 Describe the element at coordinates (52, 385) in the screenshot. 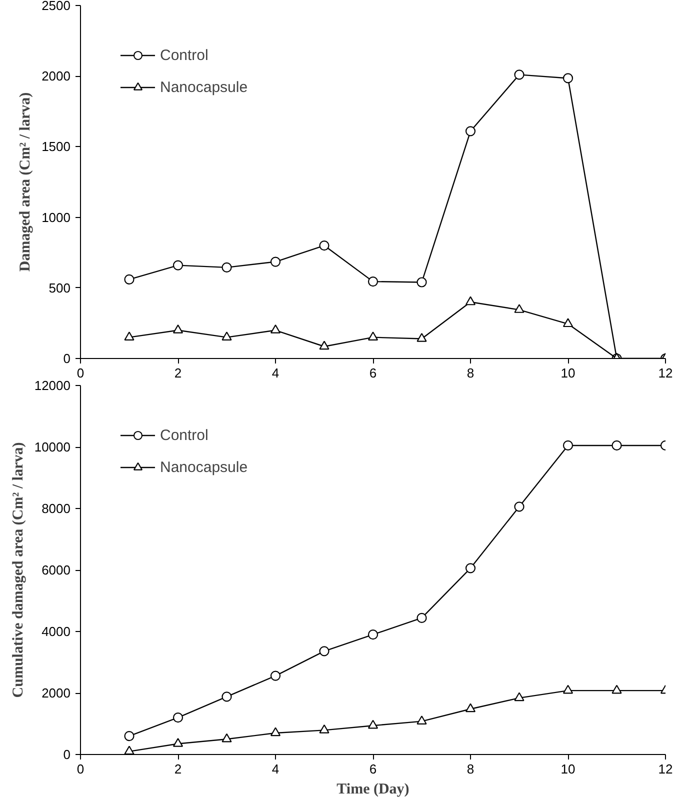

I see `y-tick-label: 12000` at that location.